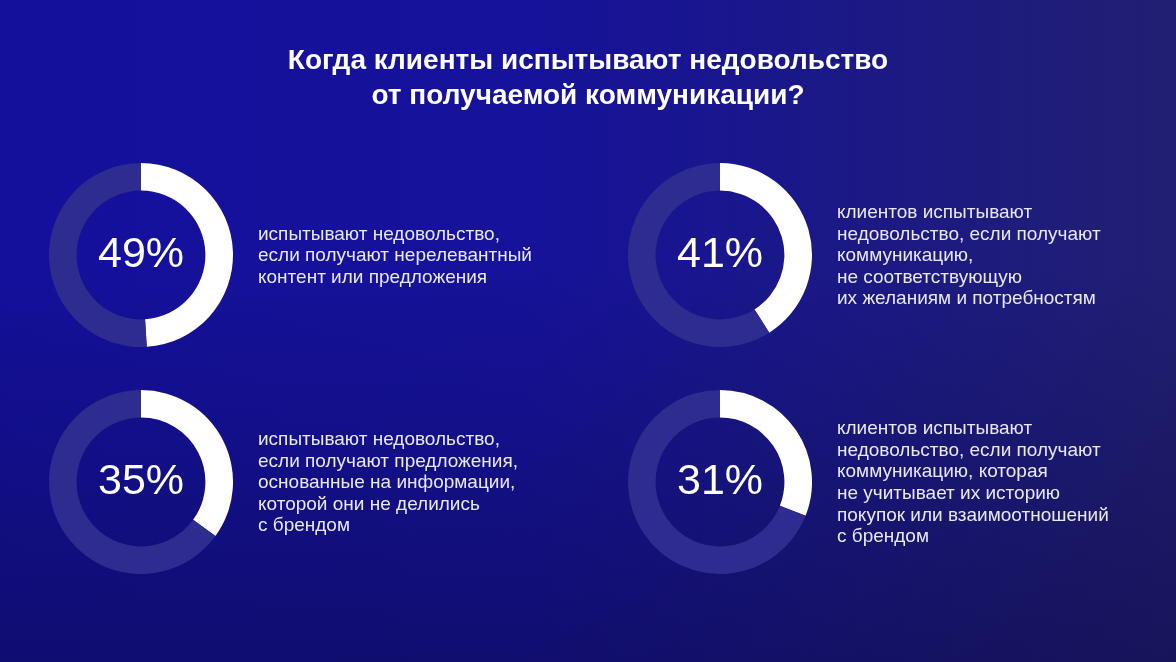 This screenshot has height=662, width=1176. Describe the element at coordinates (720, 478) in the screenshot. I see `data-label: 31%` at that location.